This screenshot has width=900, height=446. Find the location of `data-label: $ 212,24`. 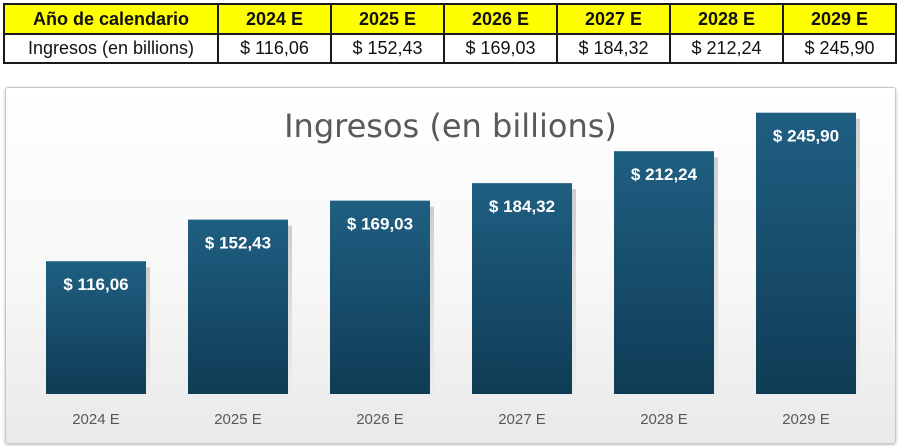

data-label: $ 212,24 is located at coordinates (664, 174).